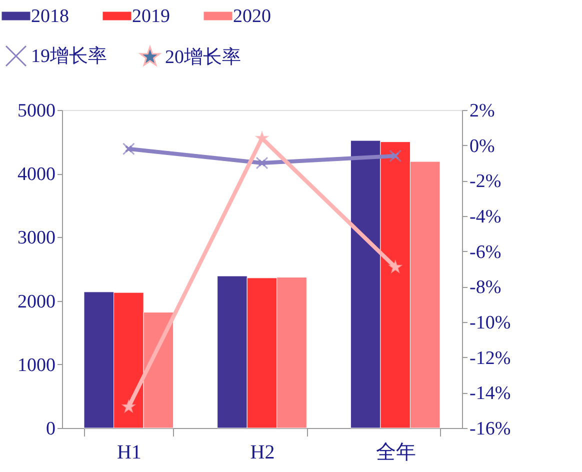 Image resolution: width=582 pixels, height=472 pixels. I want to click on legend-label: 2019, so click(151, 16).